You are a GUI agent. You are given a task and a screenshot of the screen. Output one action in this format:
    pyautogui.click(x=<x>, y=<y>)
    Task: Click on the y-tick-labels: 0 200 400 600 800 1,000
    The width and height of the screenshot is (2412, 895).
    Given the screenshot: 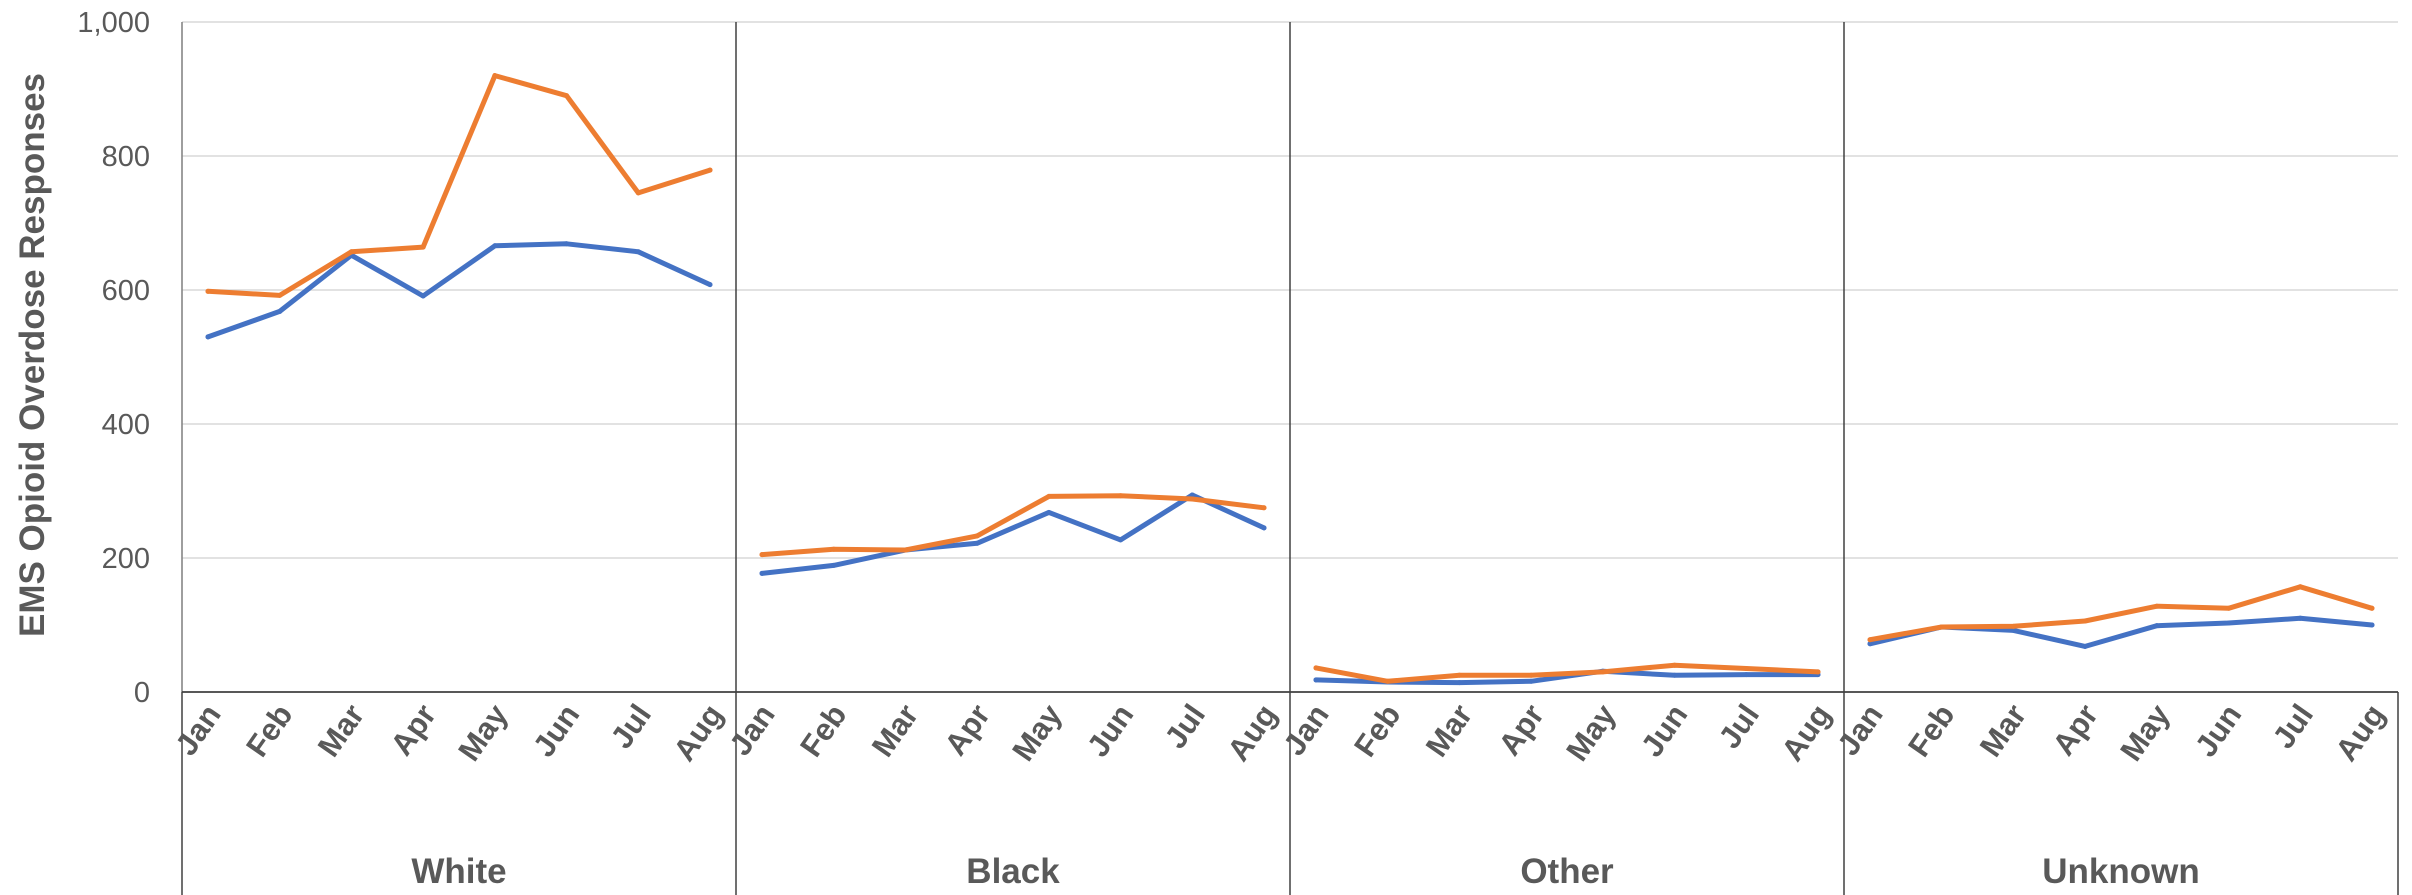 What is the action you would take?
    pyautogui.click(x=113, y=358)
    